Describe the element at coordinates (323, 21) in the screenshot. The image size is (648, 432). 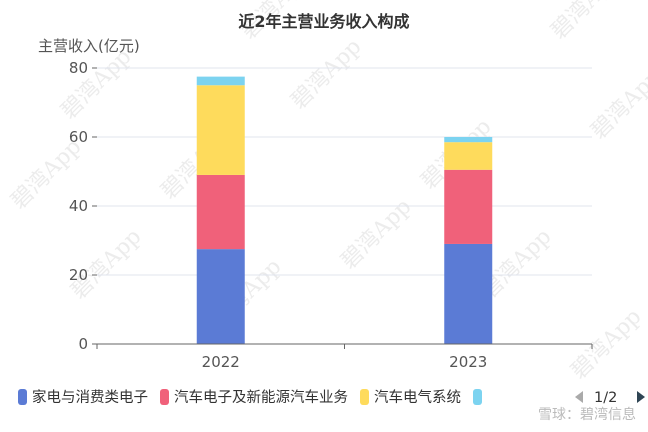
I see `chart-title: 近2年主营业务收入构成` at that location.